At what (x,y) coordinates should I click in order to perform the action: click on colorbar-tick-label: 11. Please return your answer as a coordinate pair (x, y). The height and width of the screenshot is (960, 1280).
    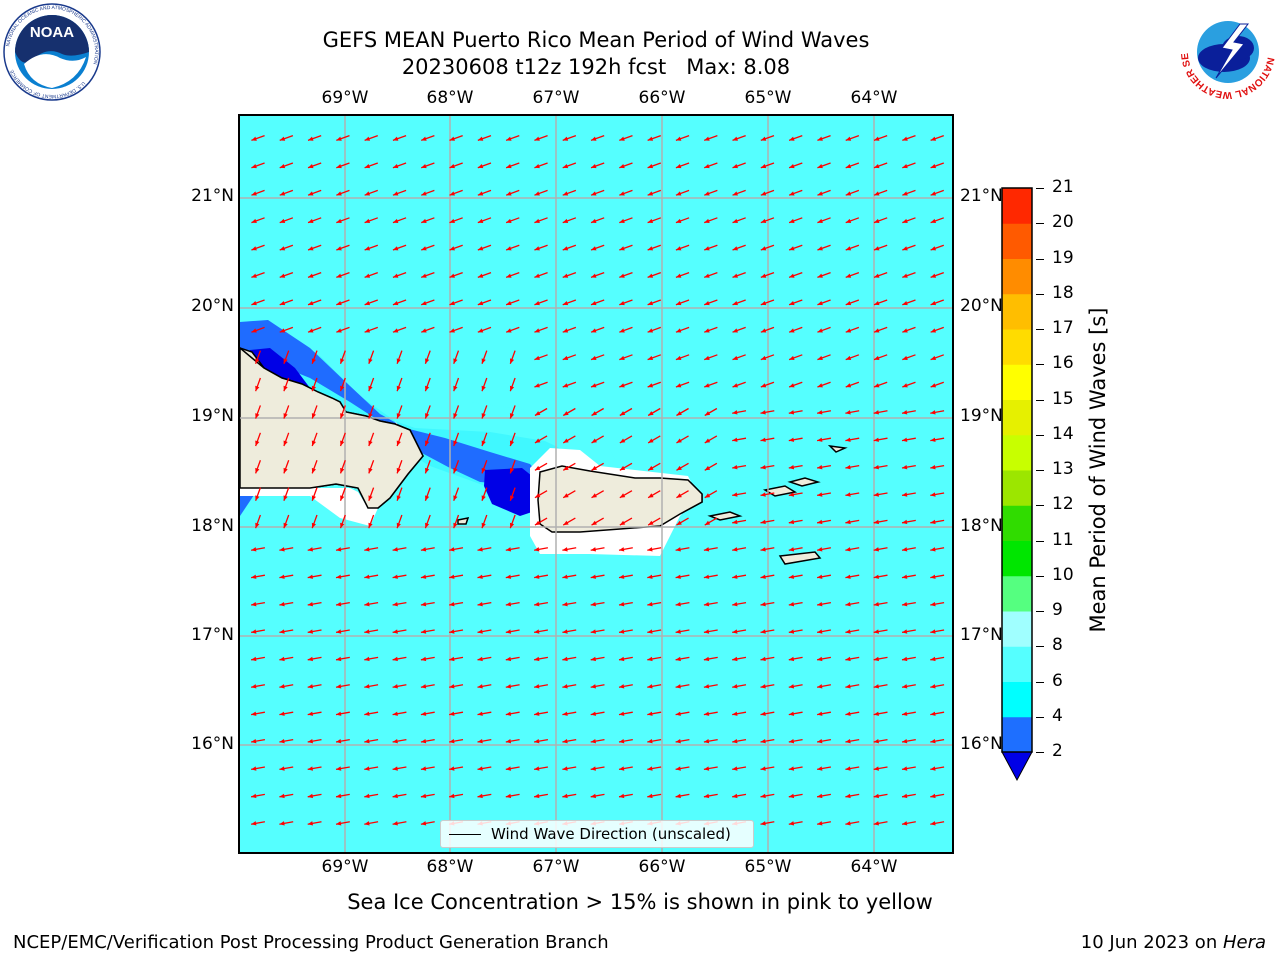
    Looking at the image, I should click on (1063, 539).